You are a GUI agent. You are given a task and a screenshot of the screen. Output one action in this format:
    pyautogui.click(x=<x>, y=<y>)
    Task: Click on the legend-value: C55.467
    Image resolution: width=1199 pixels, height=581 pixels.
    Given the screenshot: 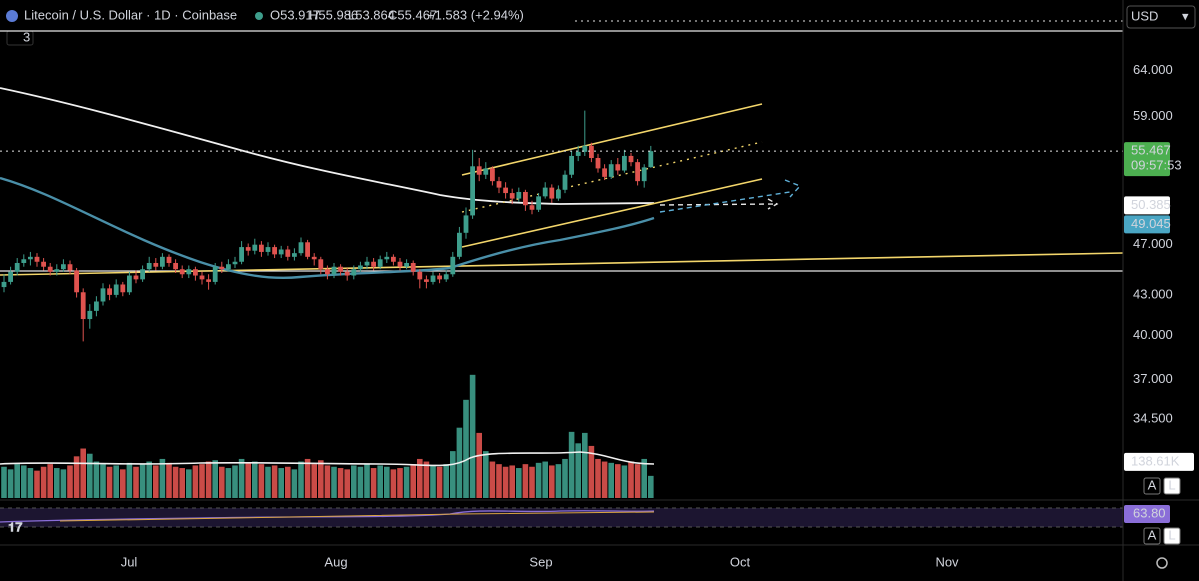 What is the action you would take?
    pyautogui.click(x=412, y=14)
    